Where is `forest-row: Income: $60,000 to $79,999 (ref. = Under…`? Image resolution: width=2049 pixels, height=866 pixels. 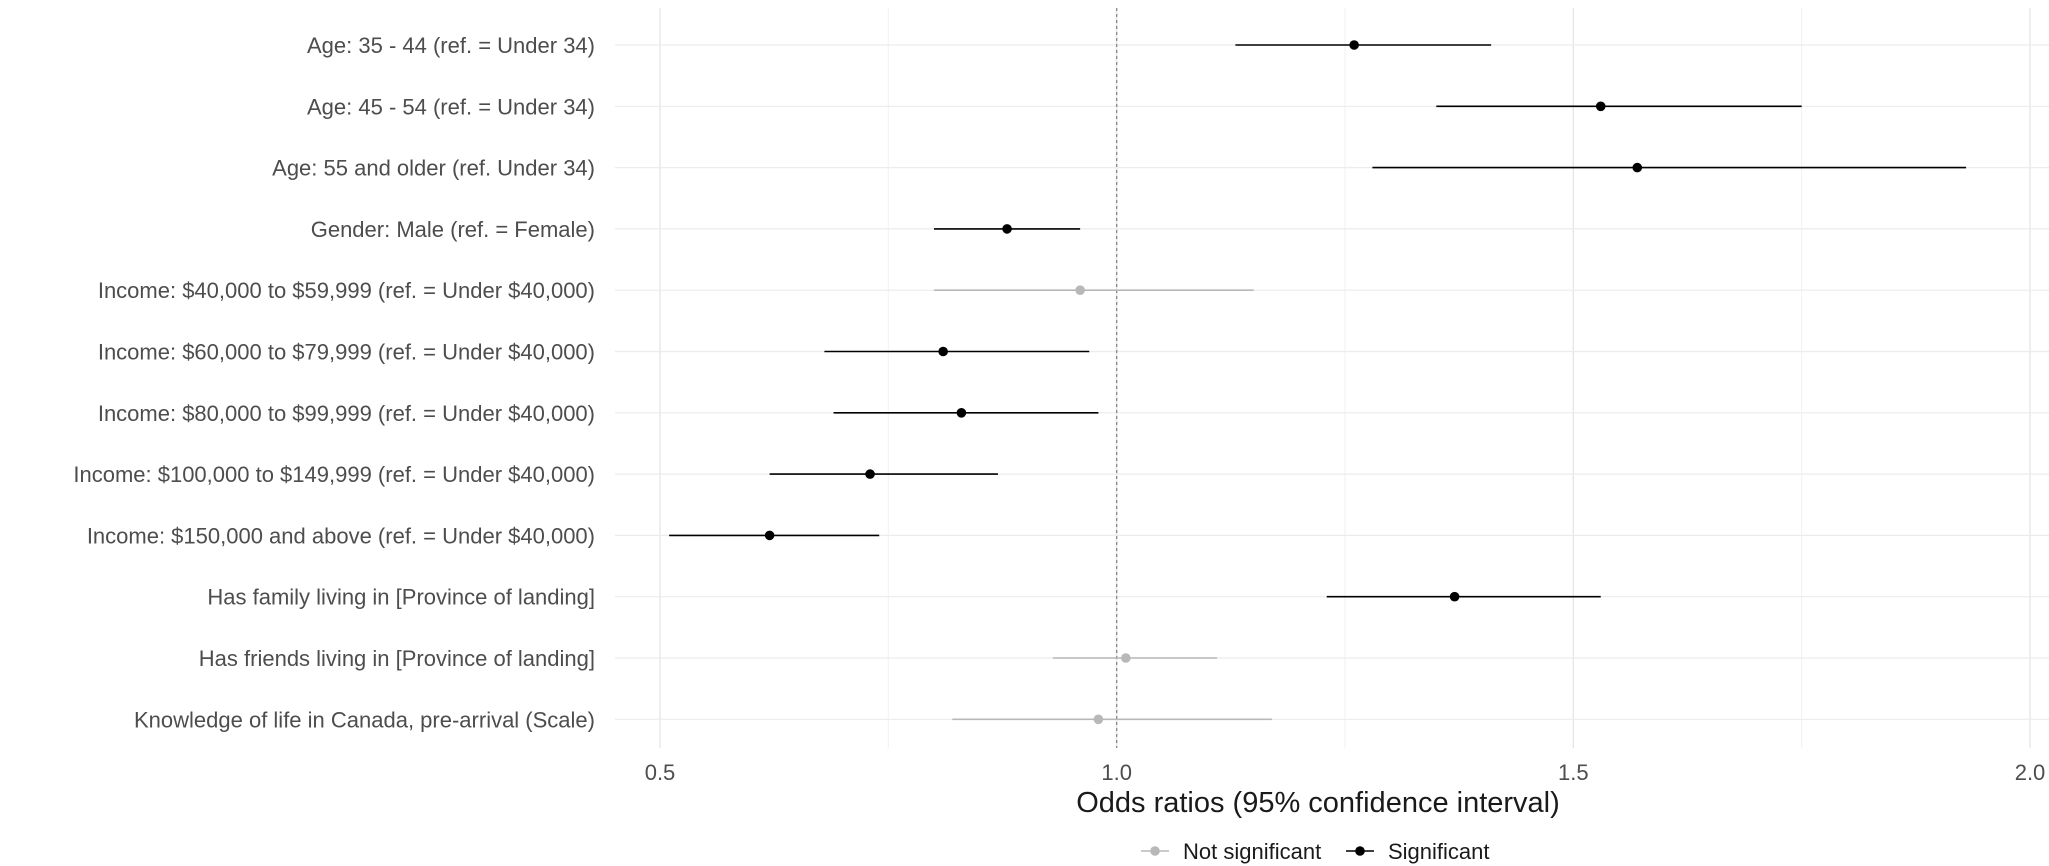 forest-row: Income: $60,000 to $79,999 (ref. = Under… is located at coordinates (594, 352).